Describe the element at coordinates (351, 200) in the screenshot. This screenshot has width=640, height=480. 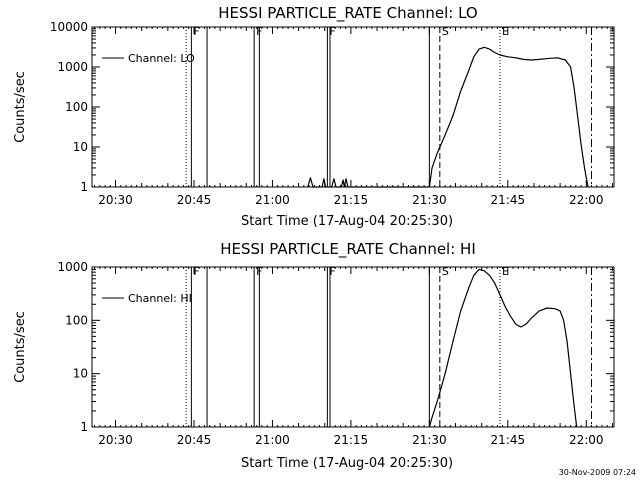
I see `lo-x-tick-label: 21:15` at that location.